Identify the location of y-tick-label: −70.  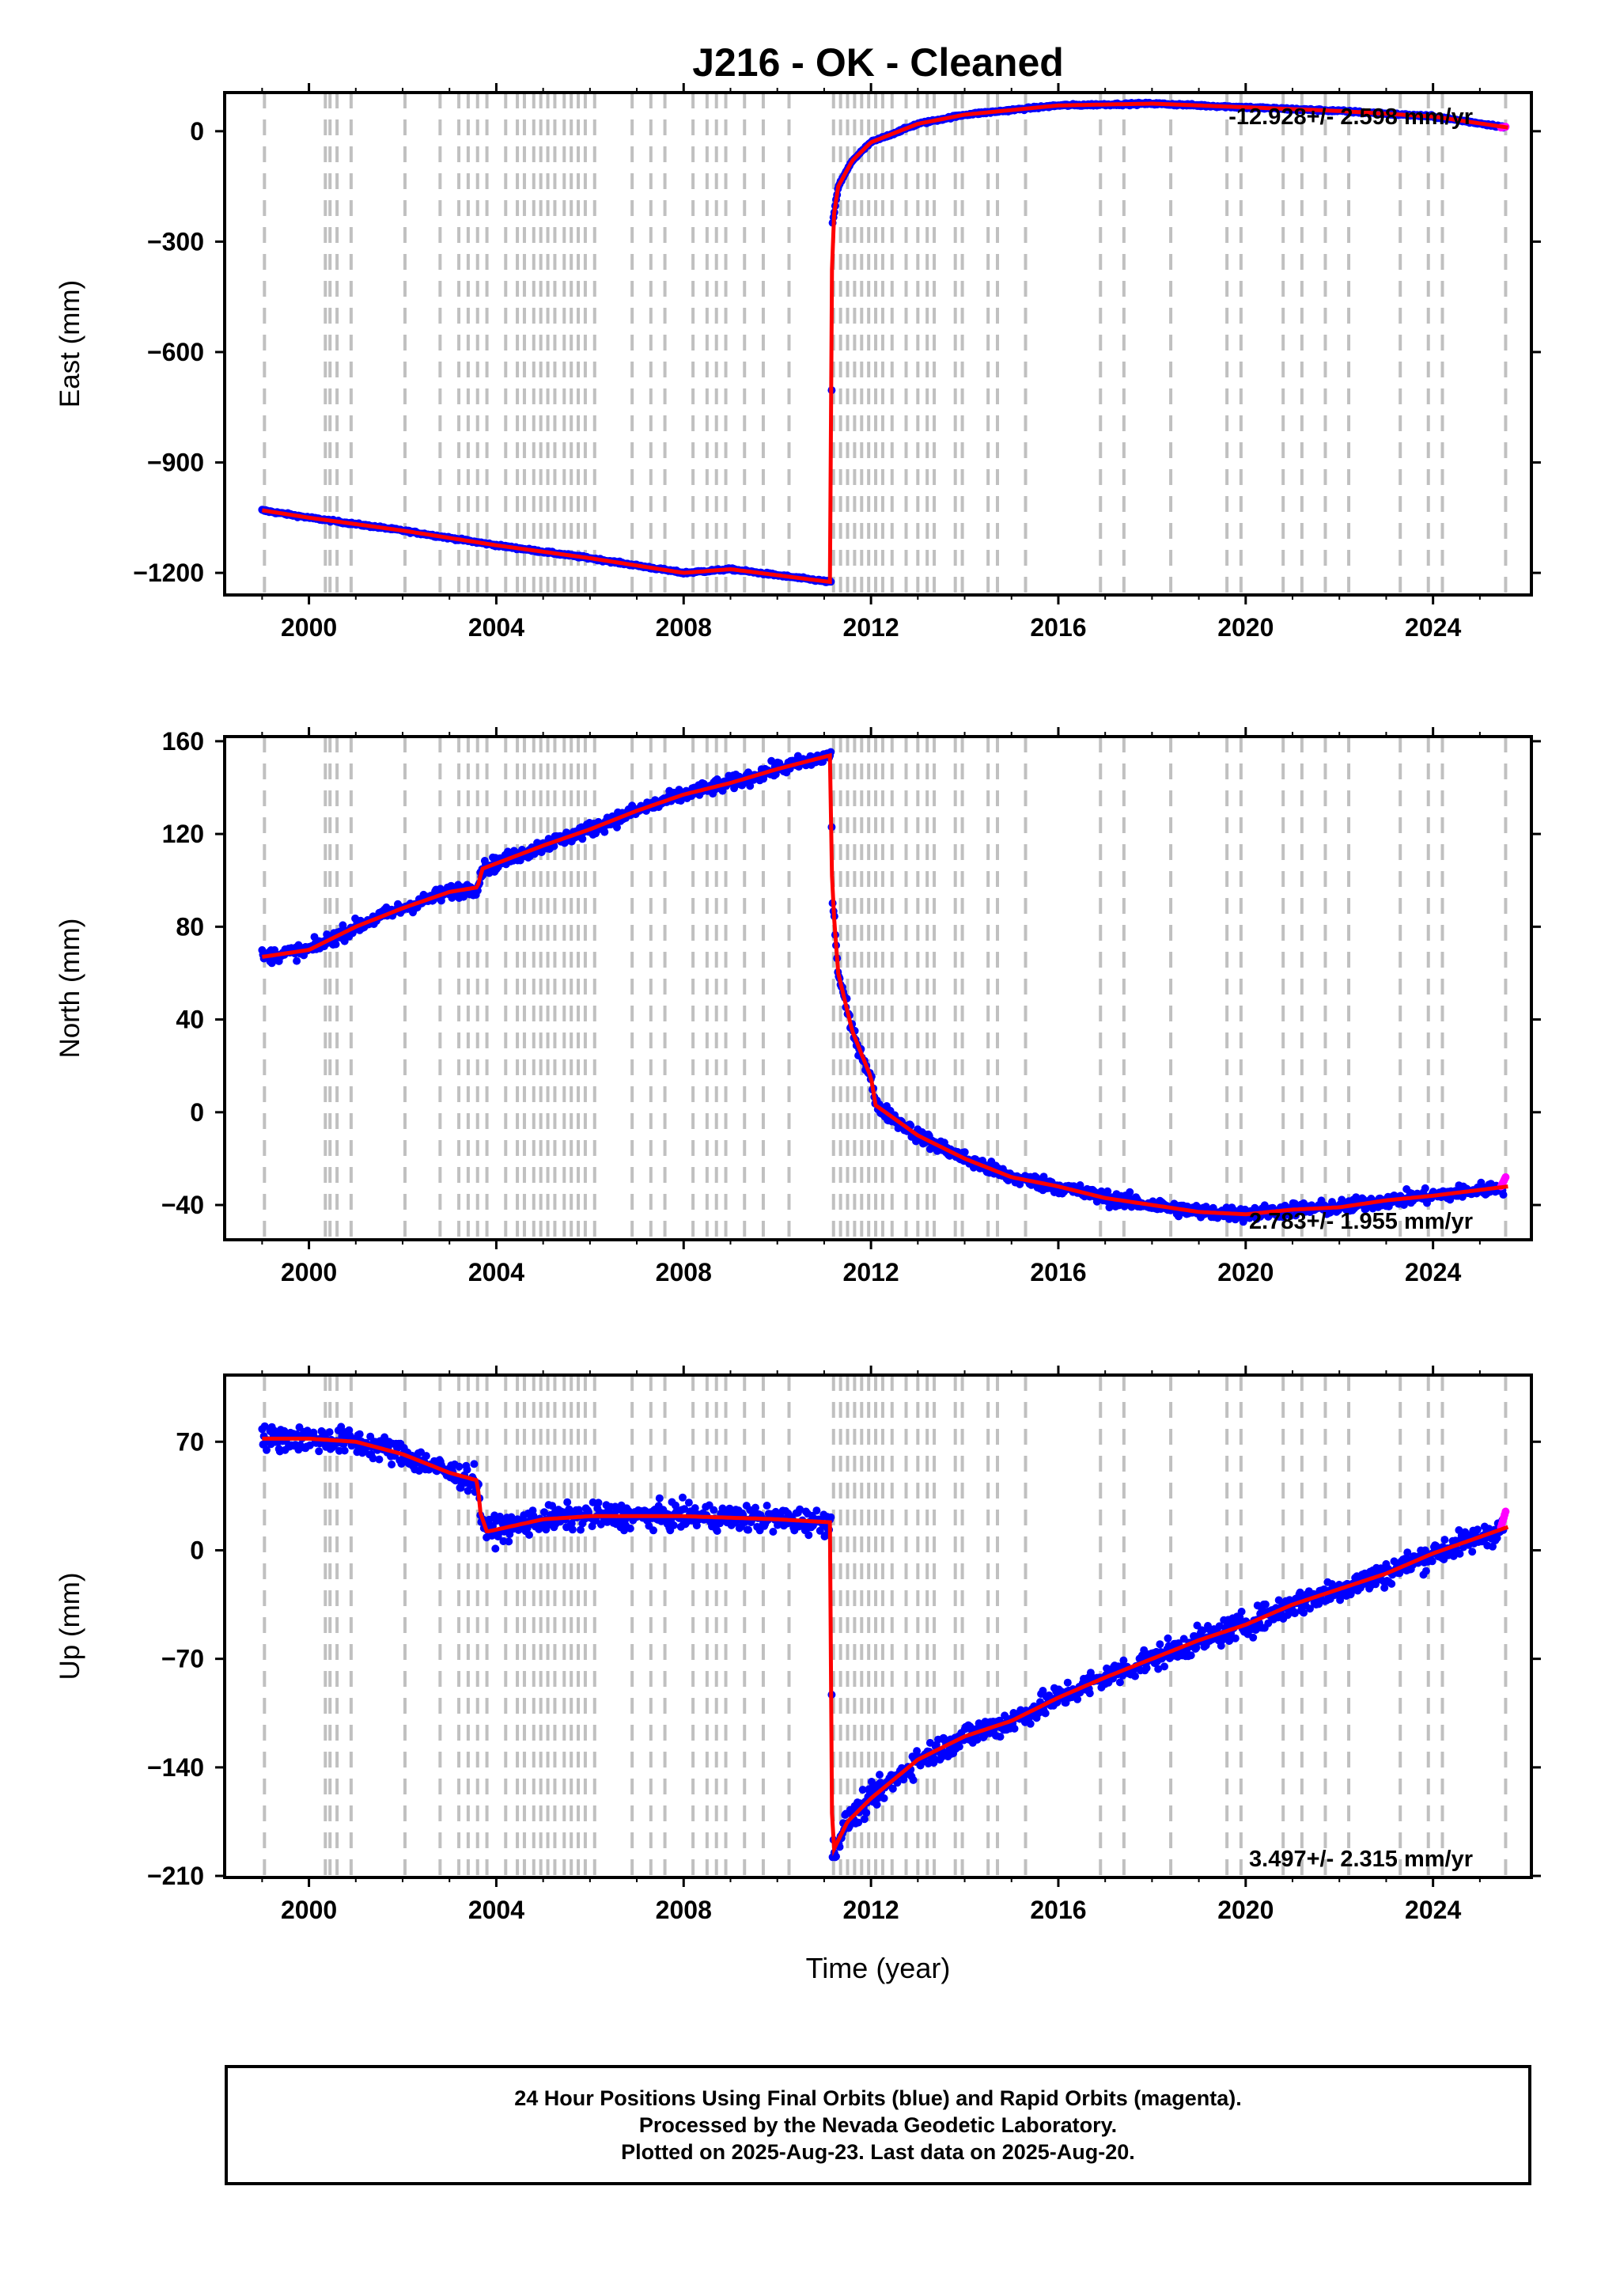
(183, 1659).